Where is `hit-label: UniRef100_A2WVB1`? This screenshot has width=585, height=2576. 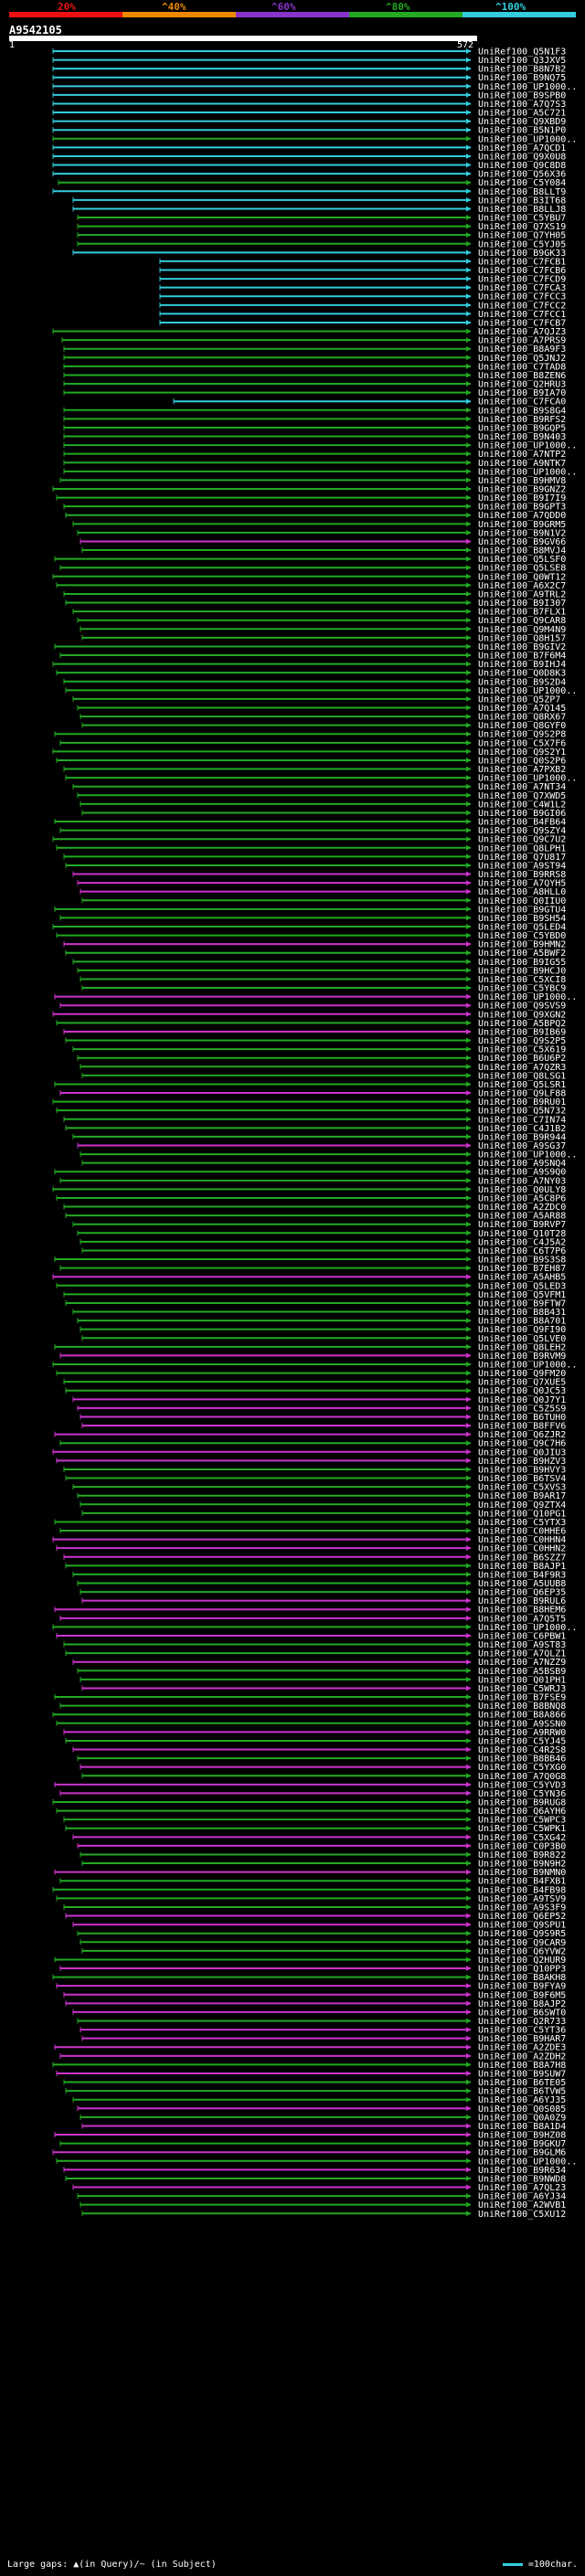
hit-label: UniRef100_A2WVB1 is located at coordinates (522, 2205).